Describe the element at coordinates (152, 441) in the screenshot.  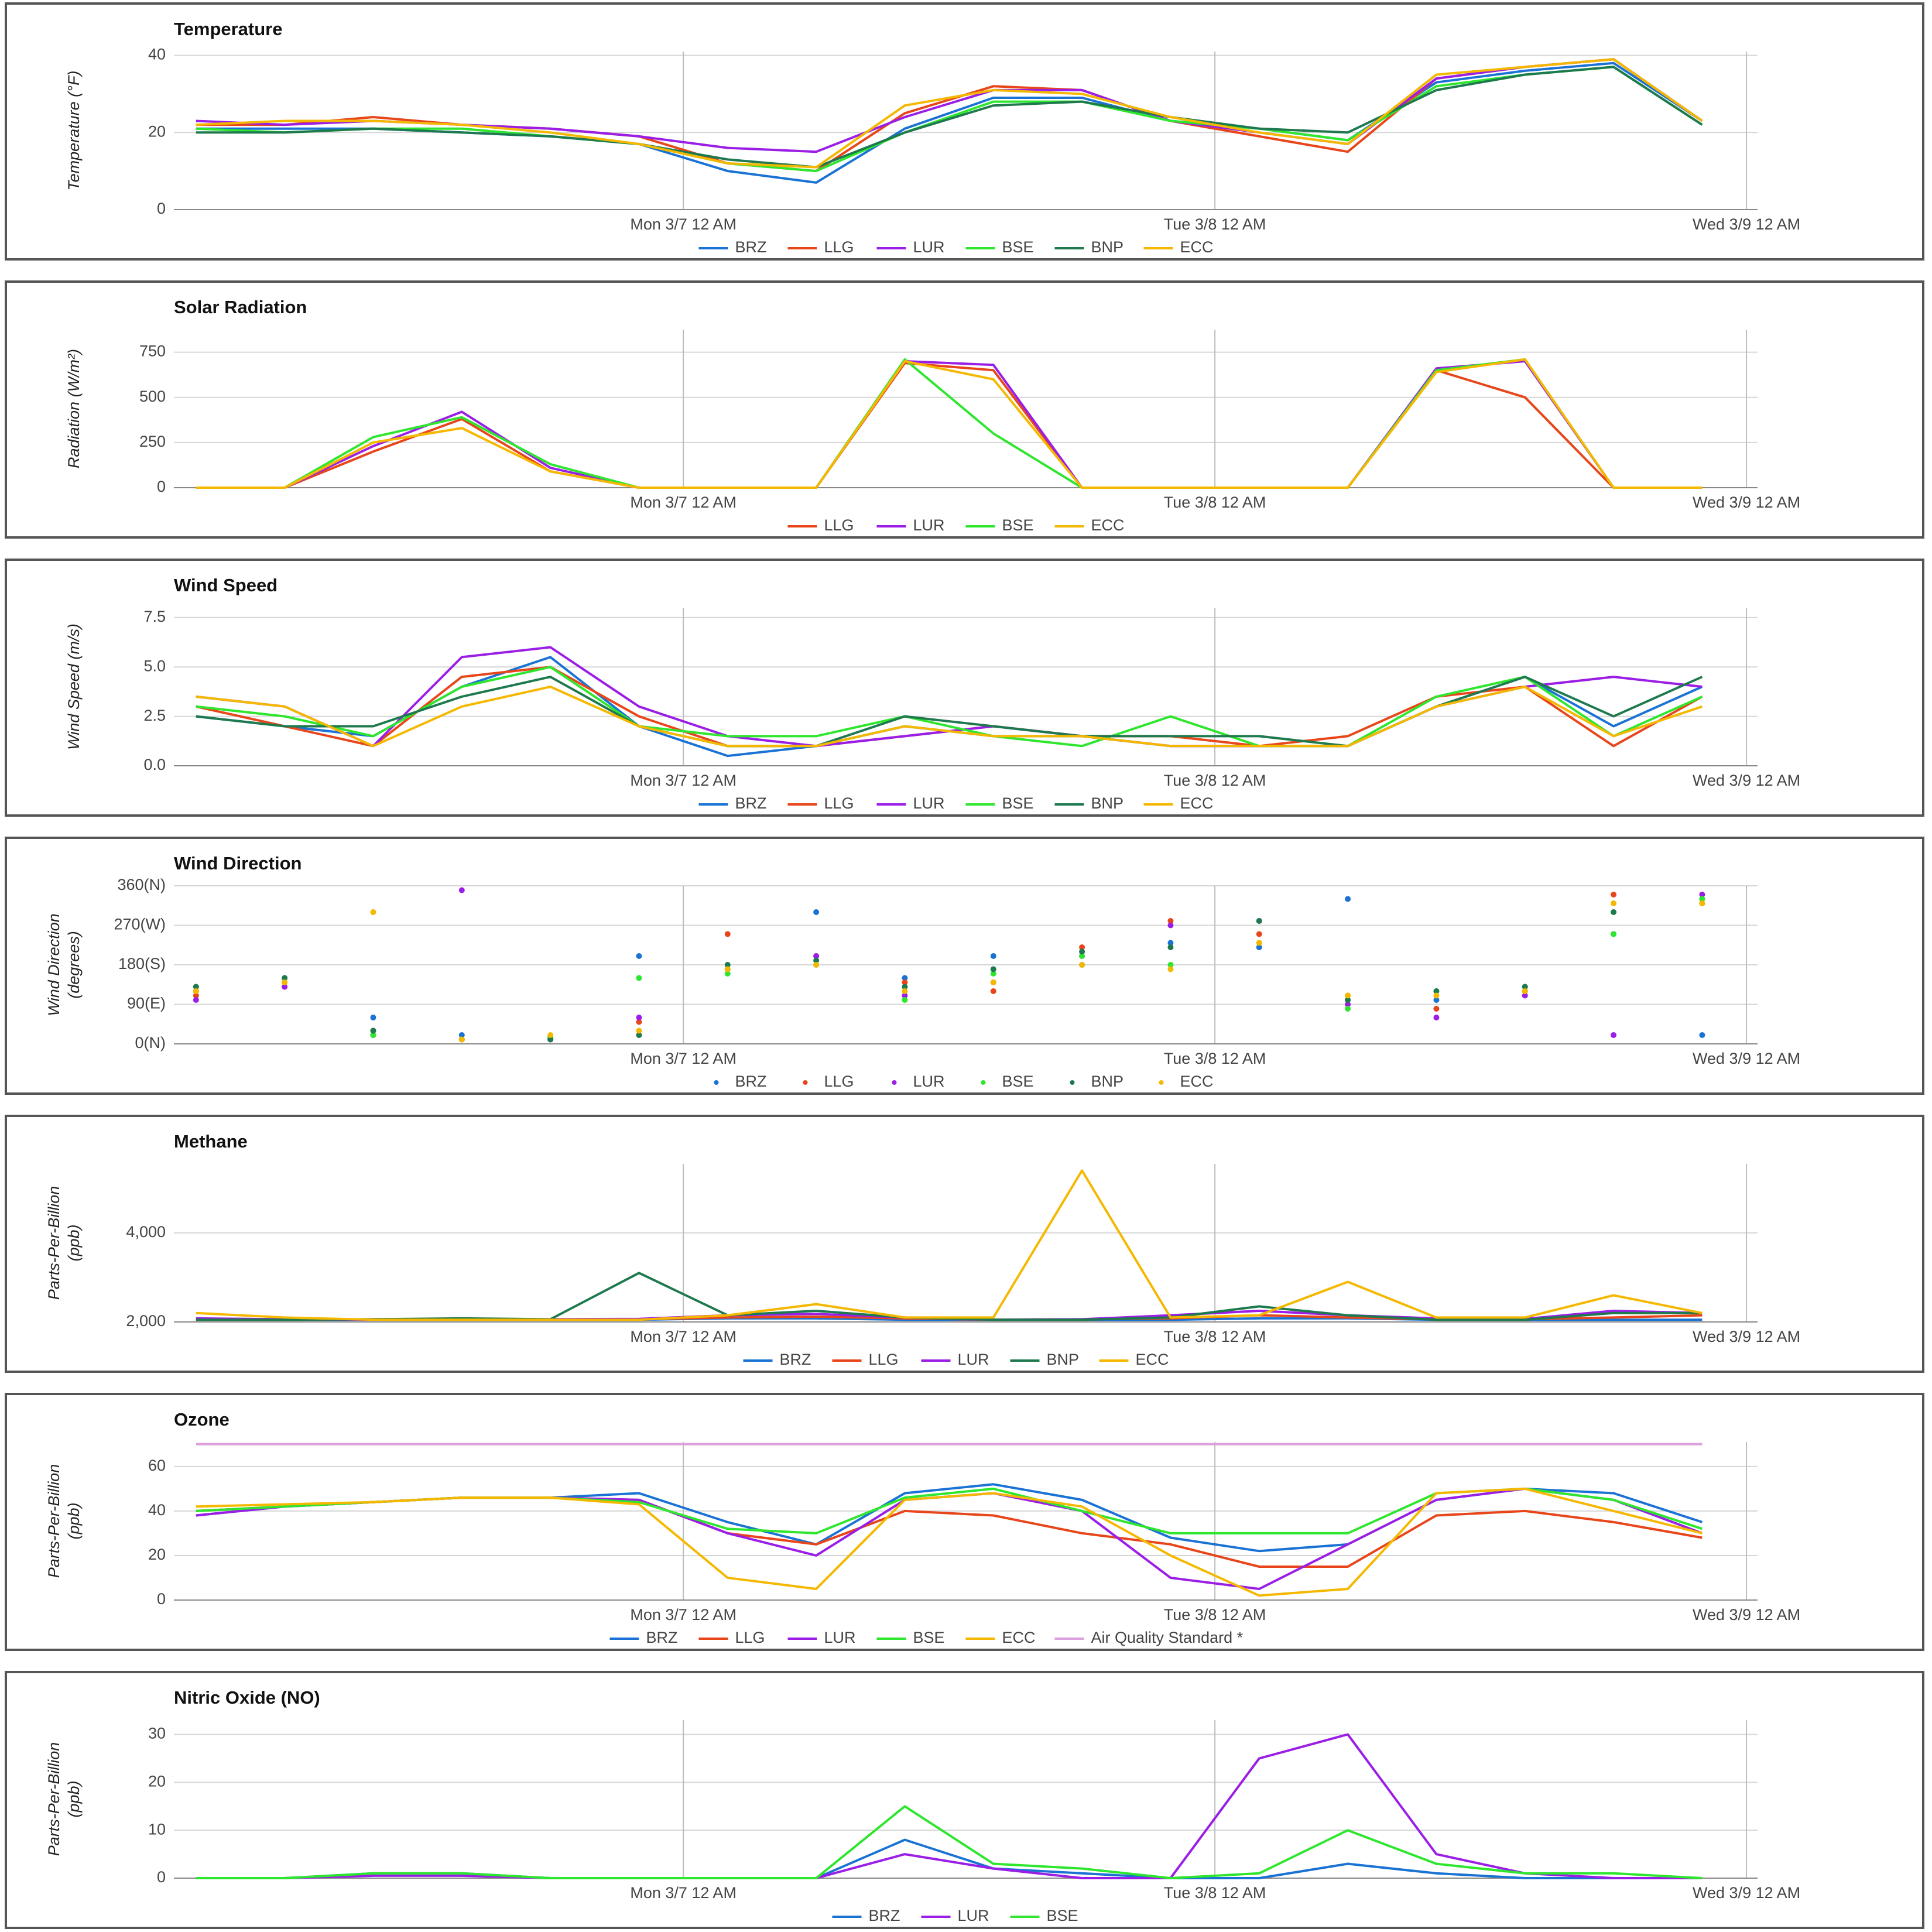
I see `y-tick-label: 250` at that location.